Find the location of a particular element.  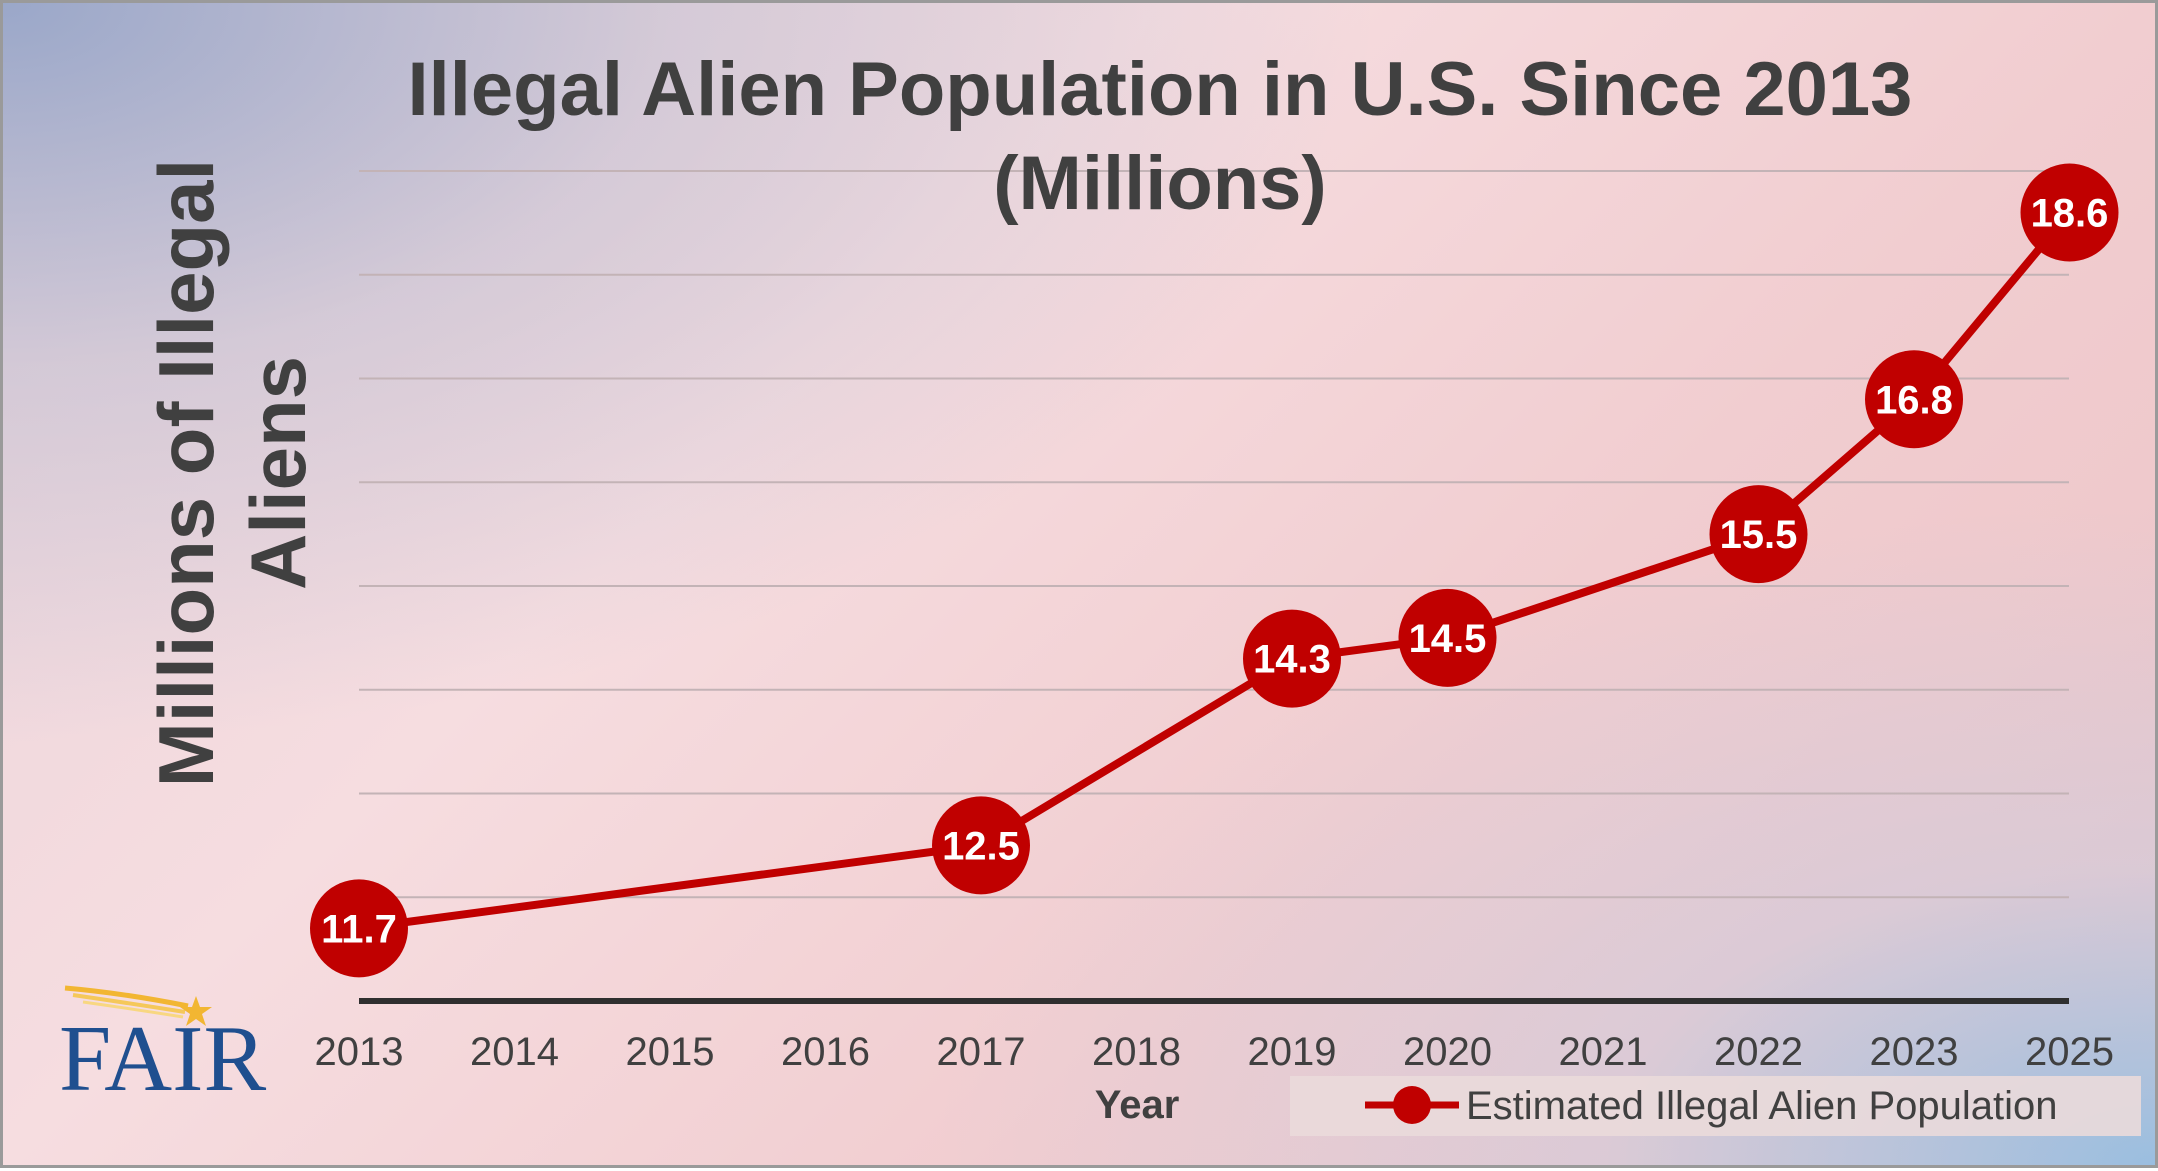

x-tick-label: 2019 is located at coordinates (1292, 1052).